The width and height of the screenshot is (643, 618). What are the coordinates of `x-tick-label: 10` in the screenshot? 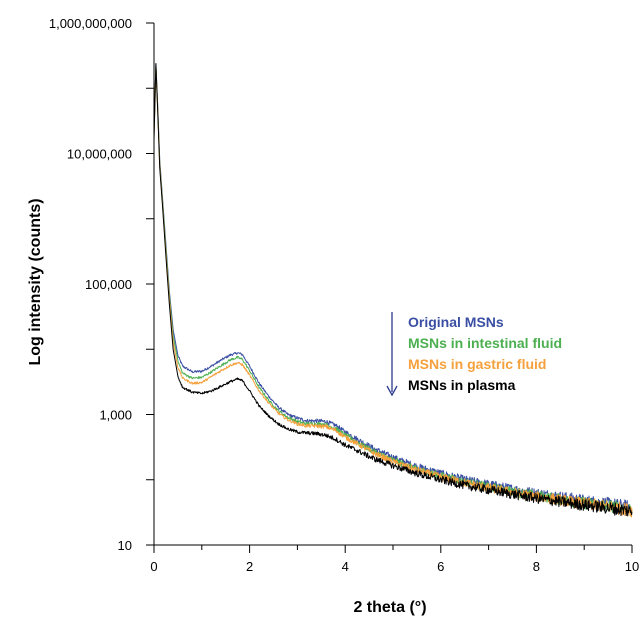 It's located at (632, 566).